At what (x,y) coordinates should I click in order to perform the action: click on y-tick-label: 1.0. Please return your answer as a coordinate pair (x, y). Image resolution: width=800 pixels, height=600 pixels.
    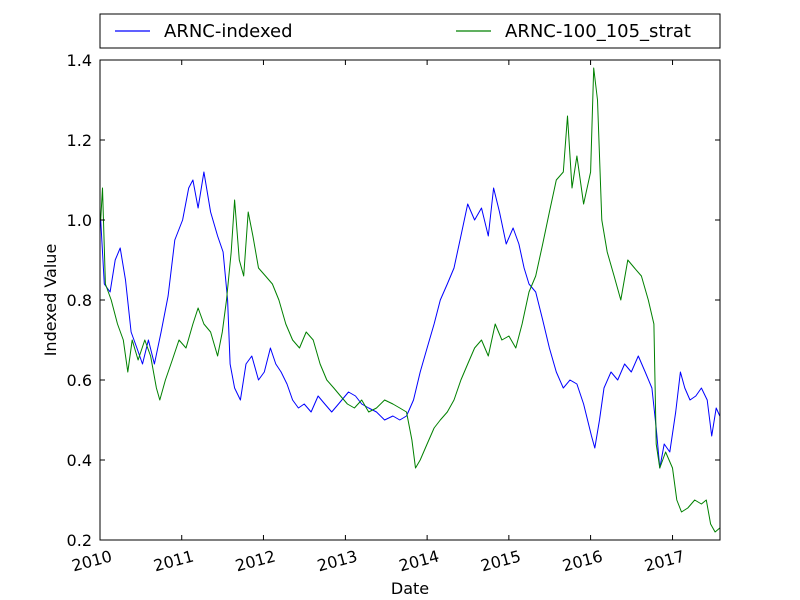
    Looking at the image, I should click on (79, 220).